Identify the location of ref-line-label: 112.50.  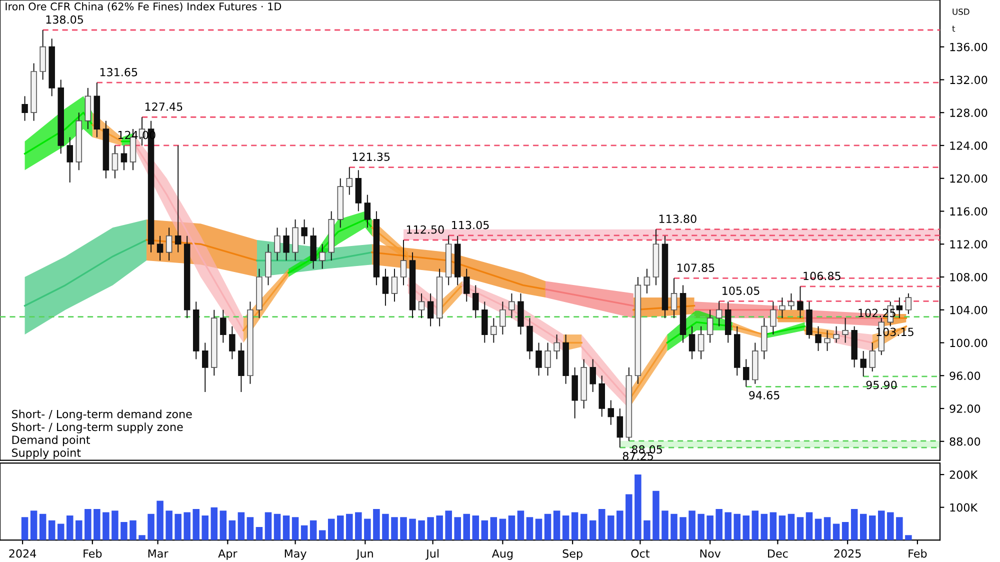
(425, 229).